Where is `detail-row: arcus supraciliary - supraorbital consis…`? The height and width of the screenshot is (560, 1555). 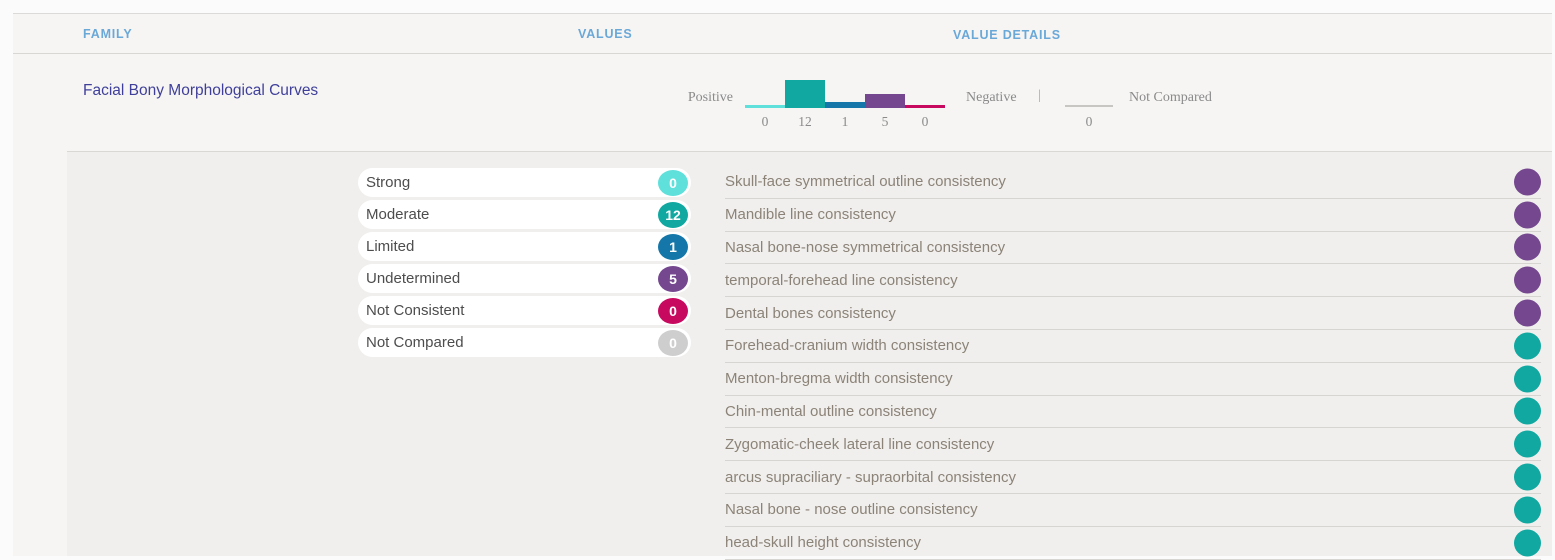
detail-row: arcus supraciliary - supraorbital consis… is located at coordinates (1133, 477).